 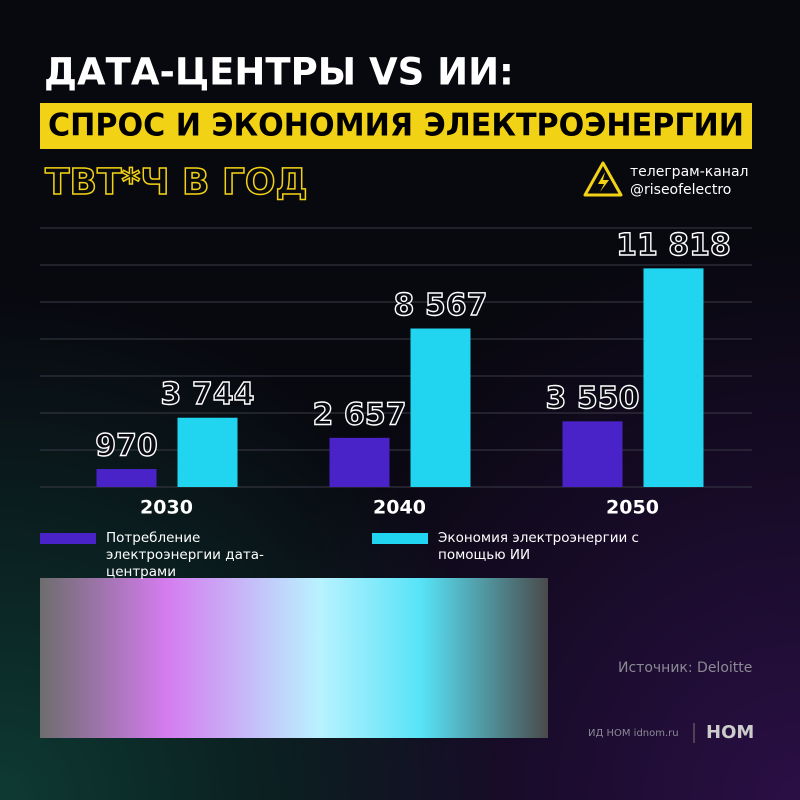 What do you see at coordinates (632, 508) in the screenshot?
I see `x-tick-label: 2050` at bounding box center [632, 508].